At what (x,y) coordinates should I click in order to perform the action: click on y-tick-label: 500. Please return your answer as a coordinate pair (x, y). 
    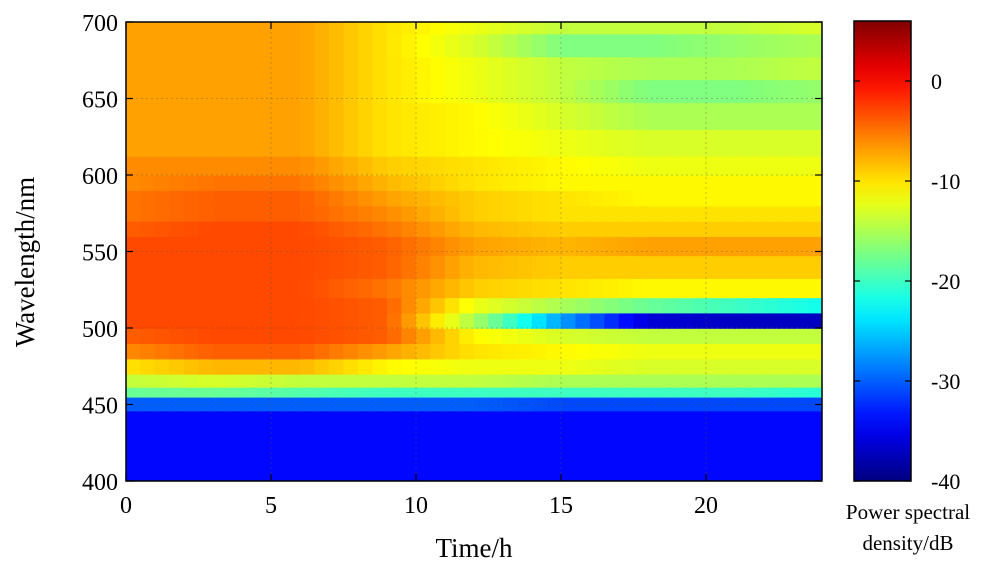
    Looking at the image, I should click on (100, 330).